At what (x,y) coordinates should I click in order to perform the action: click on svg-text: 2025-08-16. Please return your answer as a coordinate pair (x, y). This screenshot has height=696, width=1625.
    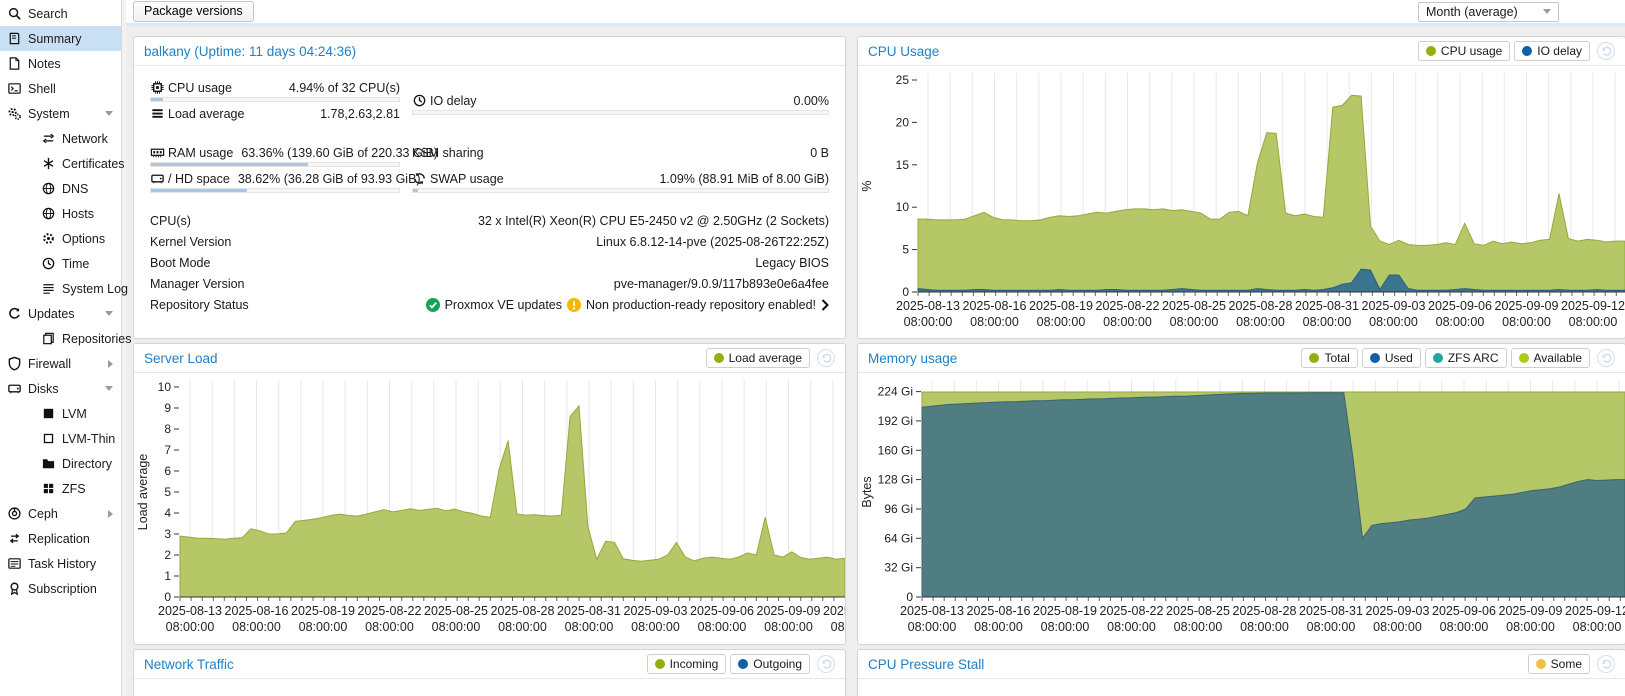
    Looking at the image, I should click on (995, 306).